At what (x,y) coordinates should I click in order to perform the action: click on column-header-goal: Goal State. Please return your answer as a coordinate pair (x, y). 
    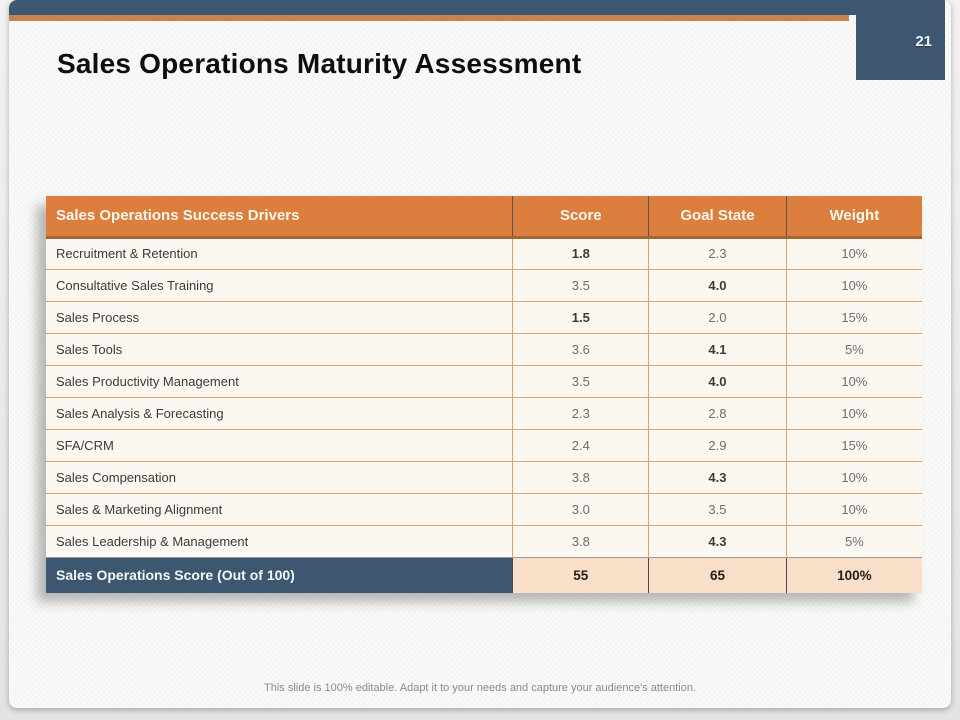
    Looking at the image, I should click on (717, 217).